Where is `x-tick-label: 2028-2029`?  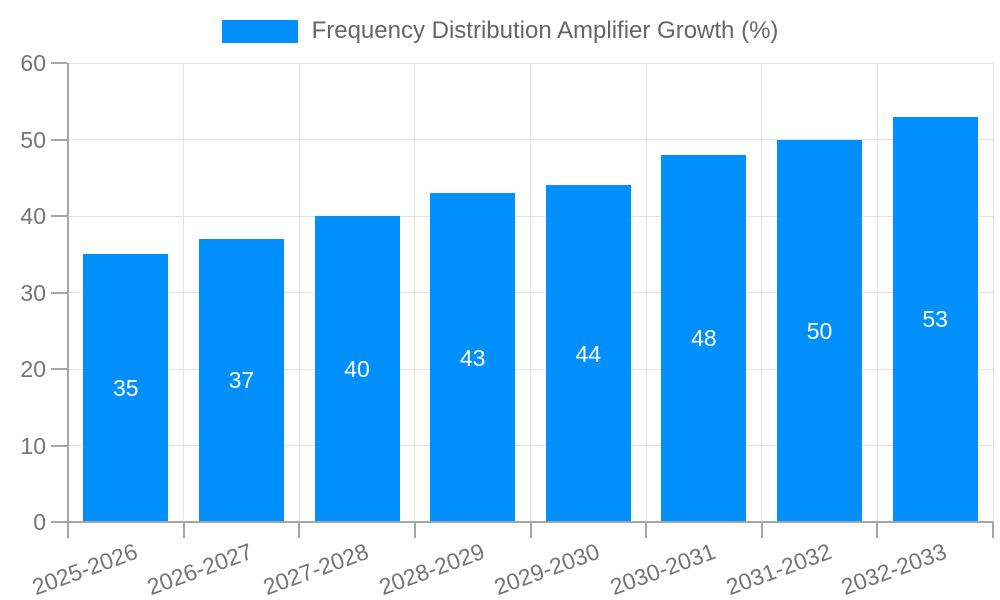
x-tick-label: 2028-2029 is located at coordinates (431, 569).